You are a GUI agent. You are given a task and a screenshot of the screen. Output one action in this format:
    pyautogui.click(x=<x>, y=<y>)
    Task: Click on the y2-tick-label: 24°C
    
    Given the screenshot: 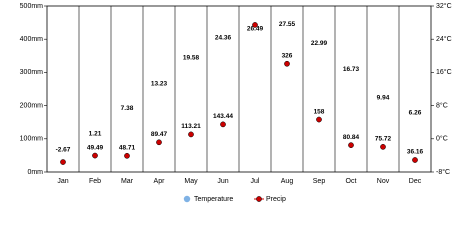 What is the action you would take?
    pyautogui.click(x=444, y=39)
    